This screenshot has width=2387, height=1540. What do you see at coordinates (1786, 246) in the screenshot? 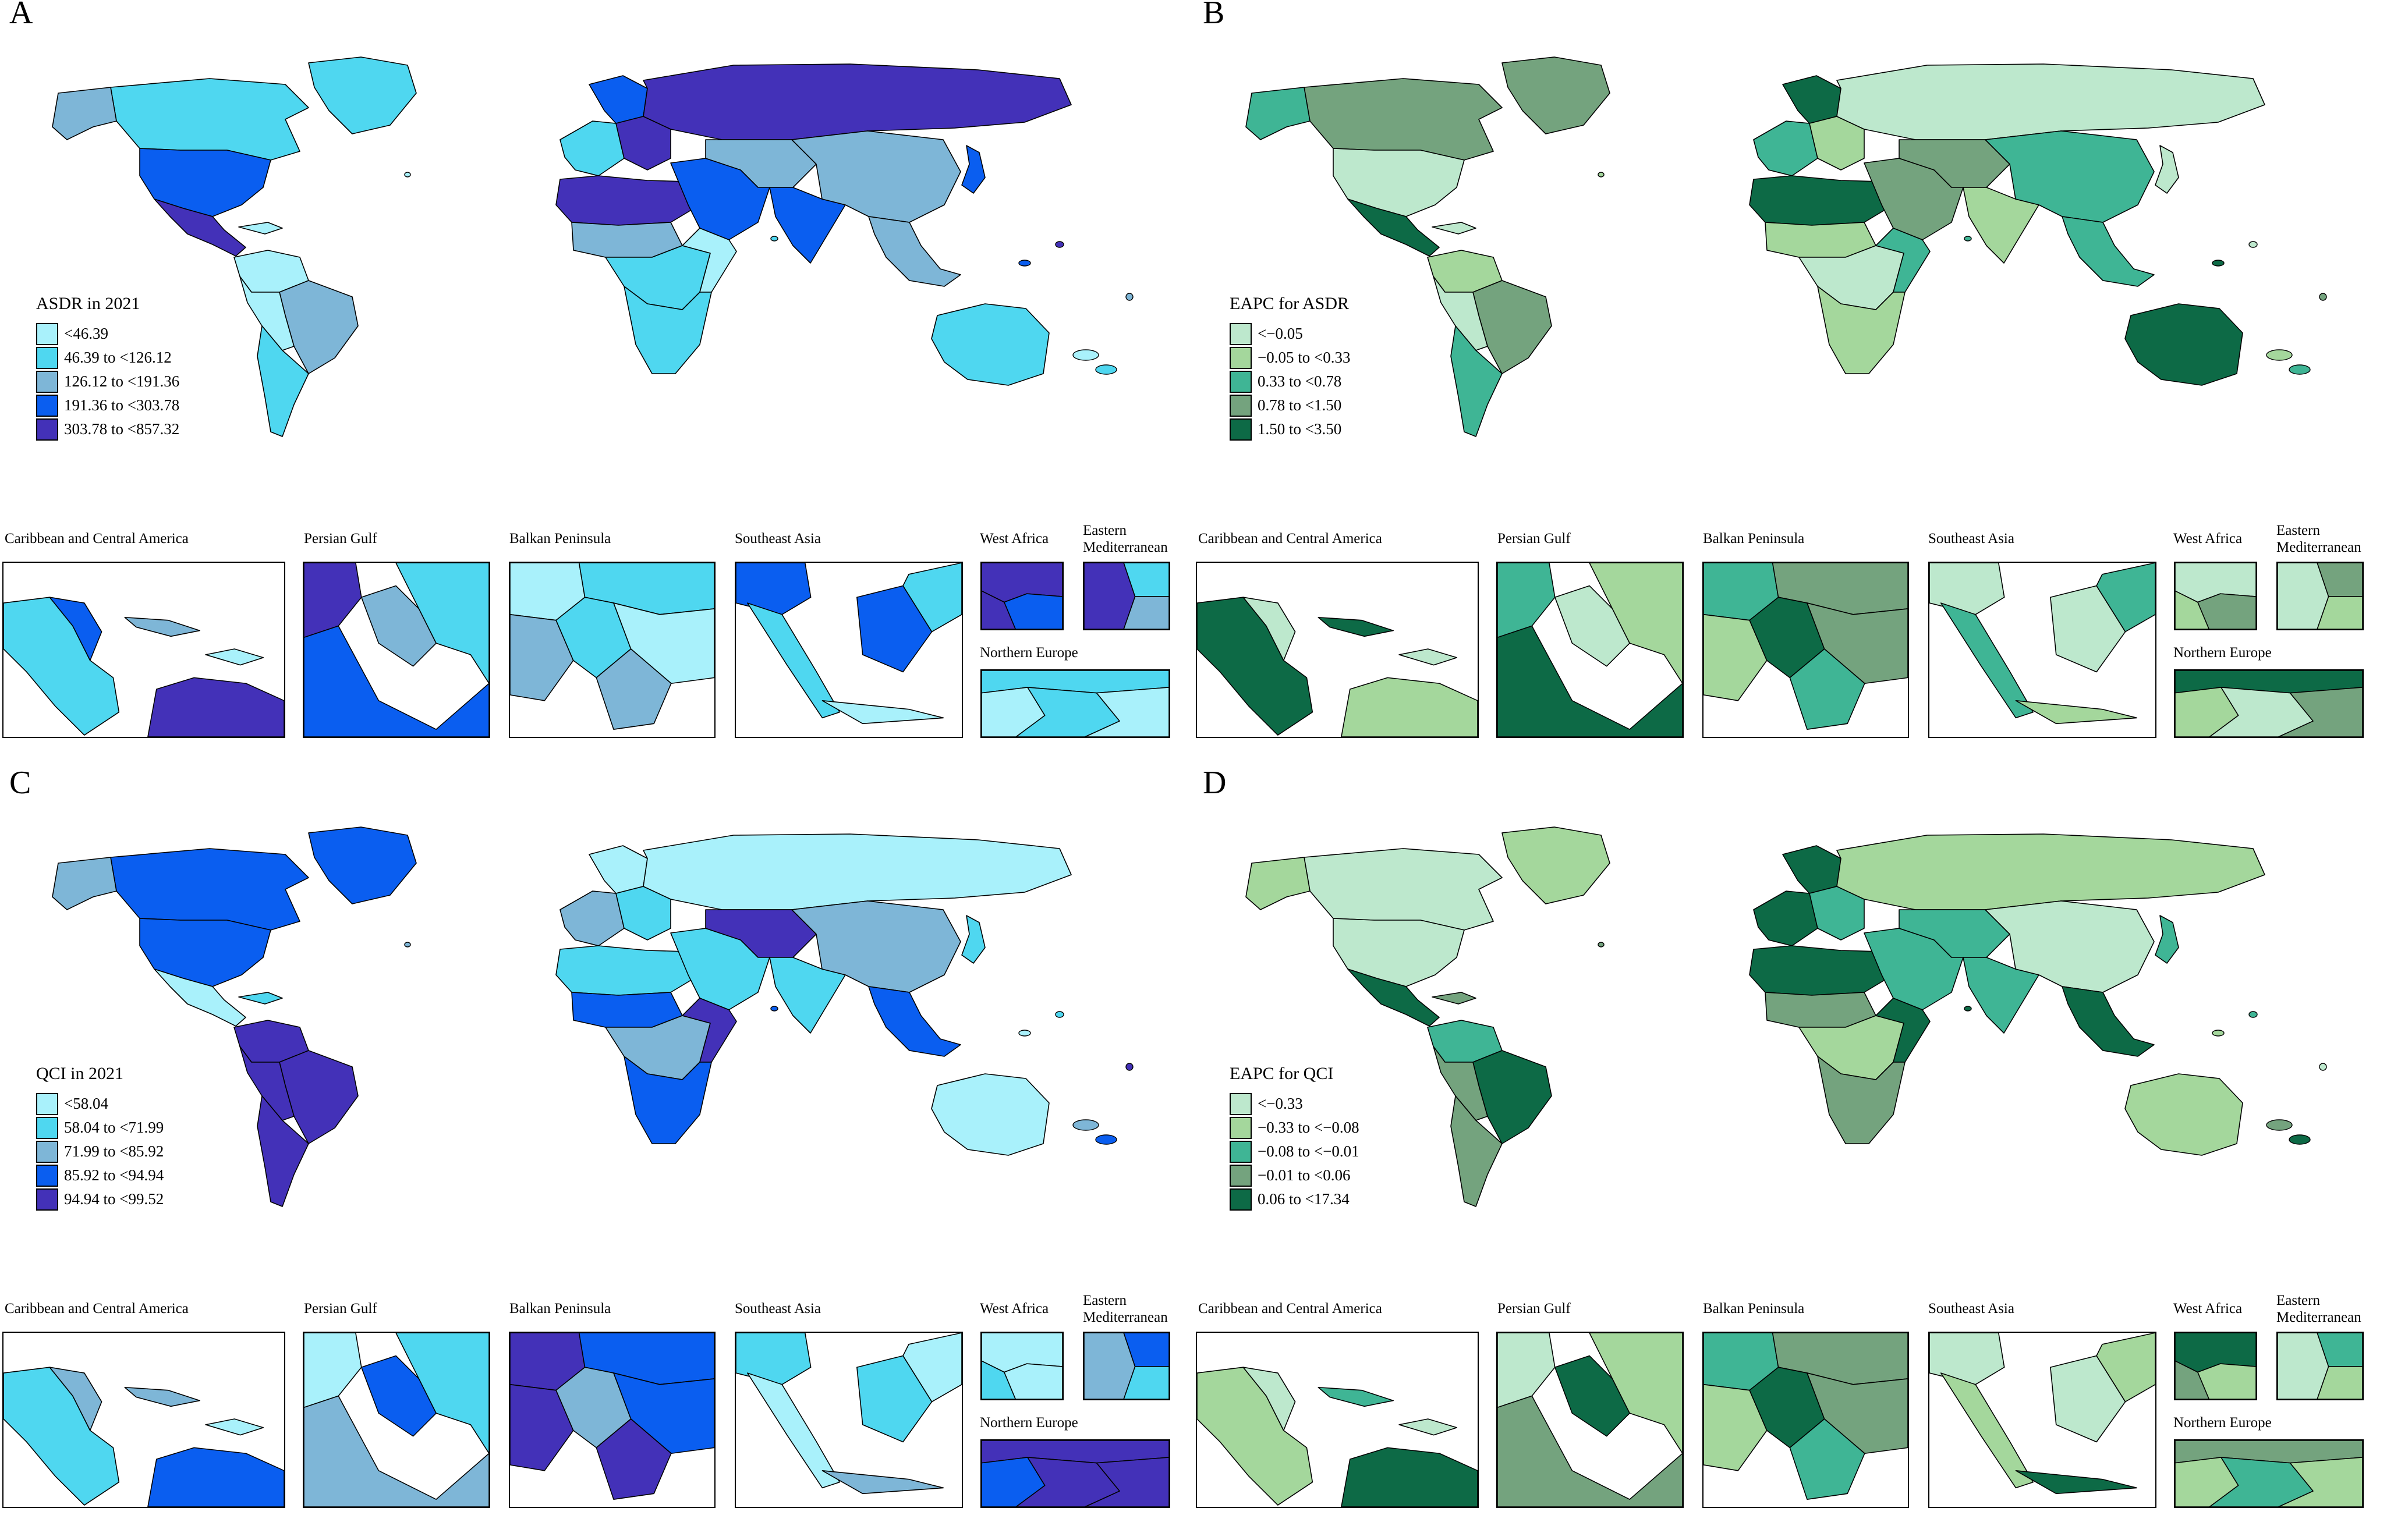
I see `world-map` at bounding box center [1786, 246].